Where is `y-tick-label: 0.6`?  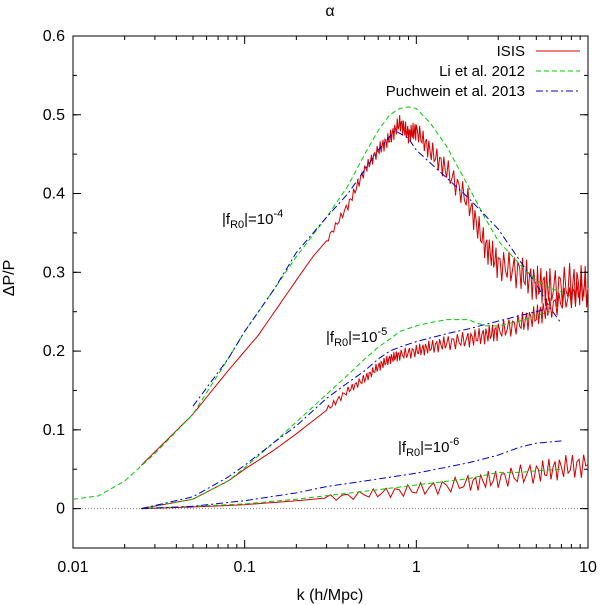
y-tick-label: 0.6 is located at coordinates (54, 36).